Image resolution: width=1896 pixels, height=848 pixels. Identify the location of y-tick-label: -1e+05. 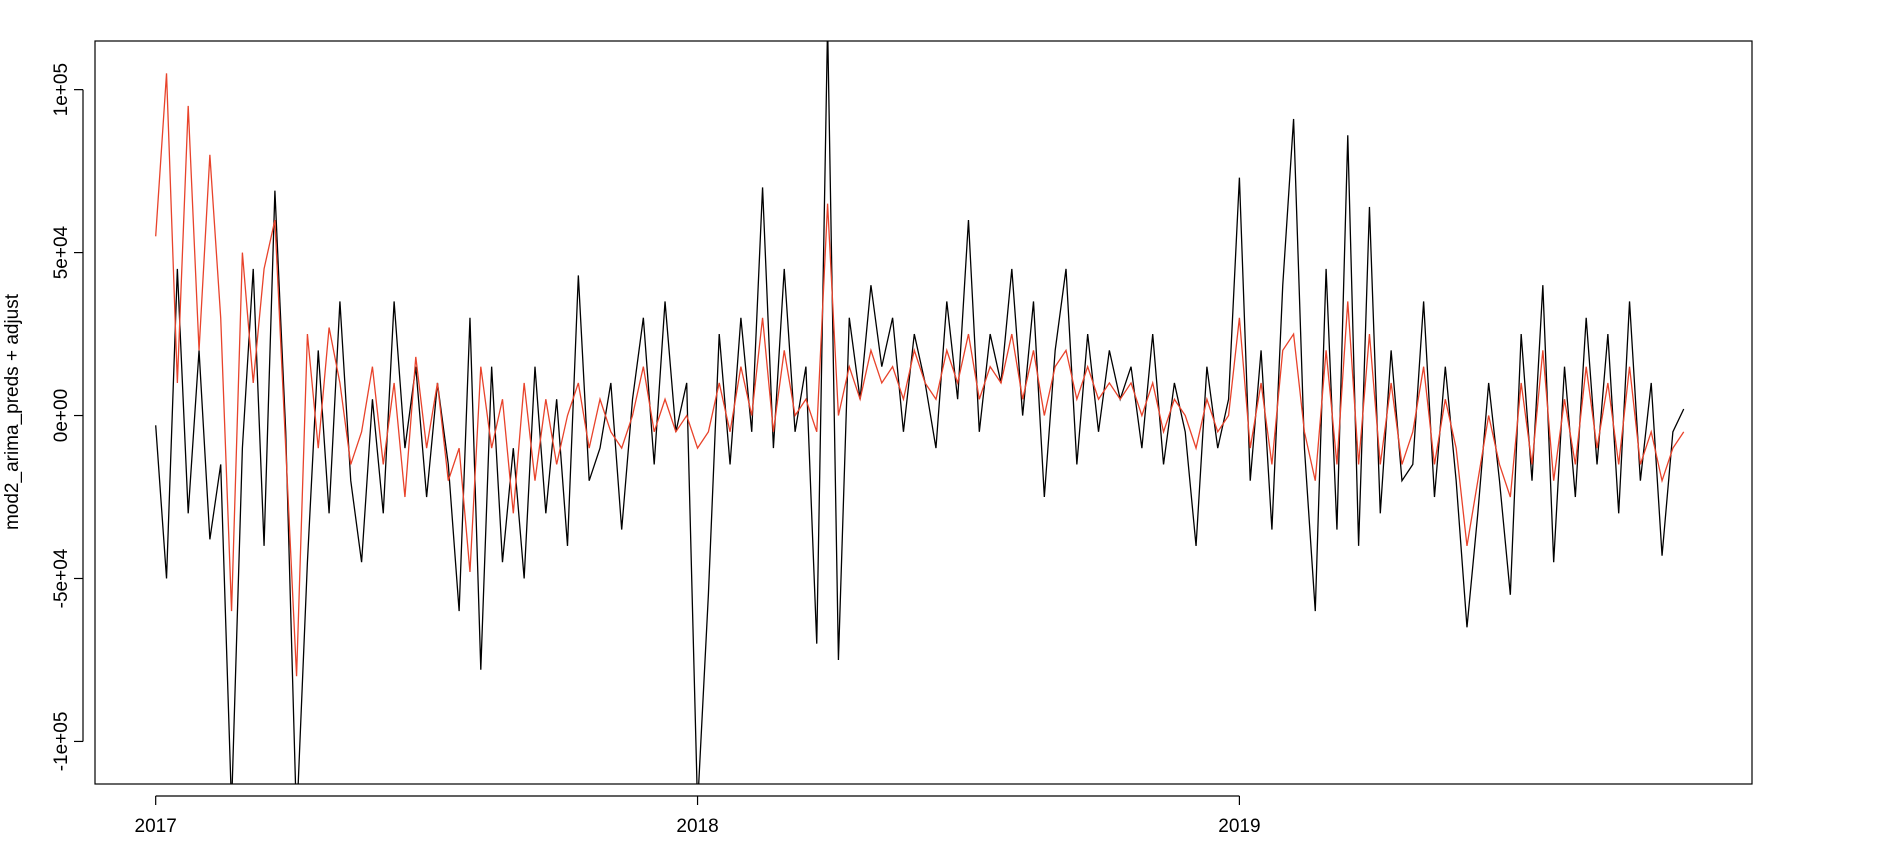
(61, 742).